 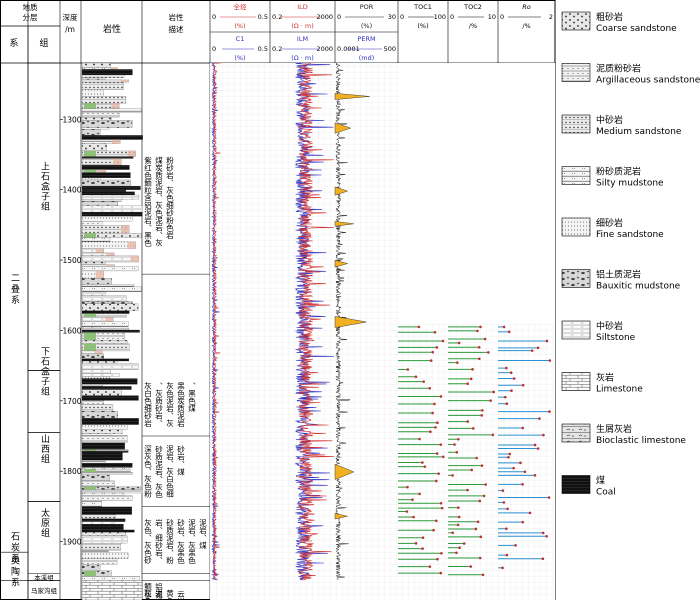 I want to click on track-bottom-min: 0.2, so click(x=277, y=49).